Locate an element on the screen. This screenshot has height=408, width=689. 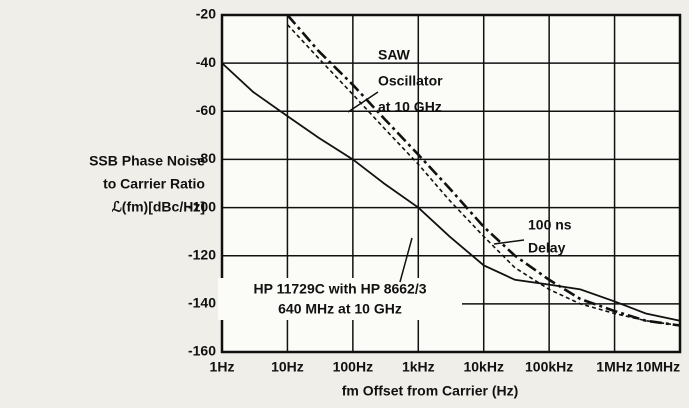
x-tick-label: 100Hz is located at coordinates (353, 367).